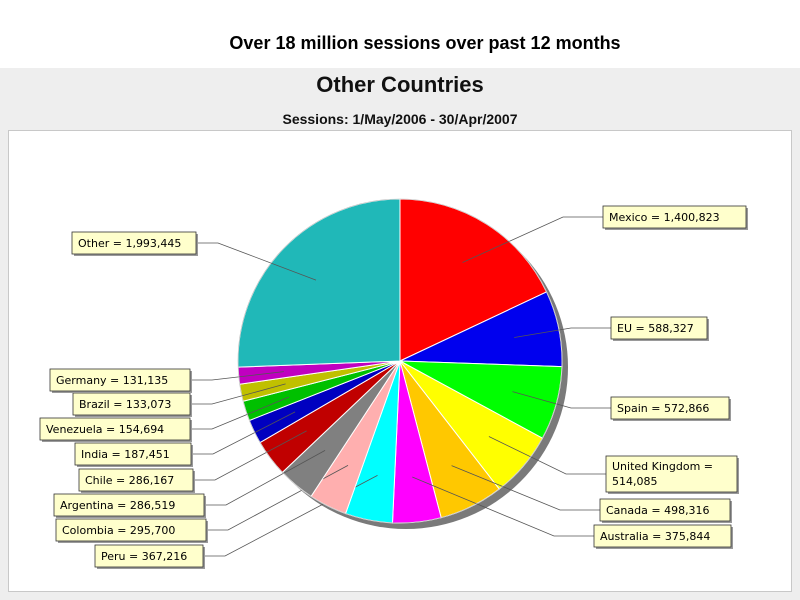 This screenshot has height=600, width=800. Describe the element at coordinates (525, 488) in the screenshot. I see `leader-line-canada` at that location.